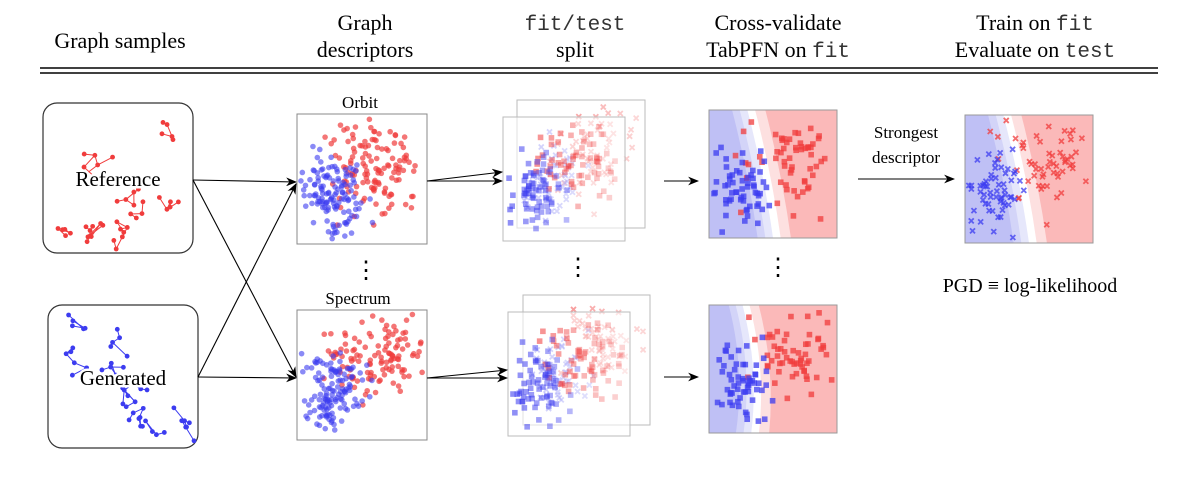 This screenshot has height=485, width=1195. What do you see at coordinates (361, 372) in the screenshot?
I see `spectrum-scatter` at bounding box center [361, 372].